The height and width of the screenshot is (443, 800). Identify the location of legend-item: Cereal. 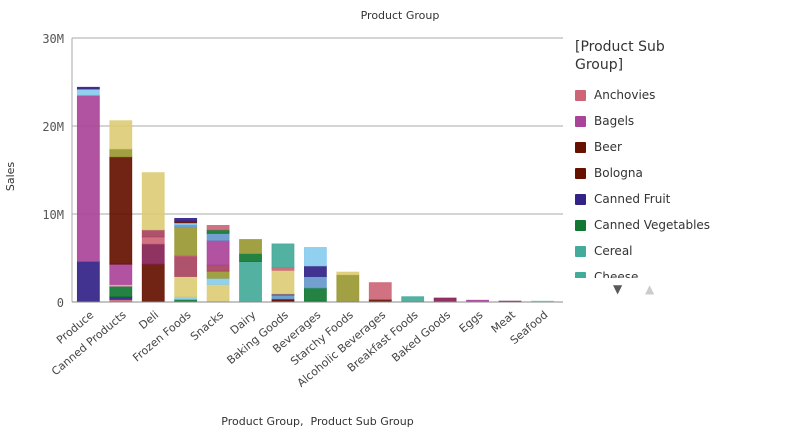
(685, 251).